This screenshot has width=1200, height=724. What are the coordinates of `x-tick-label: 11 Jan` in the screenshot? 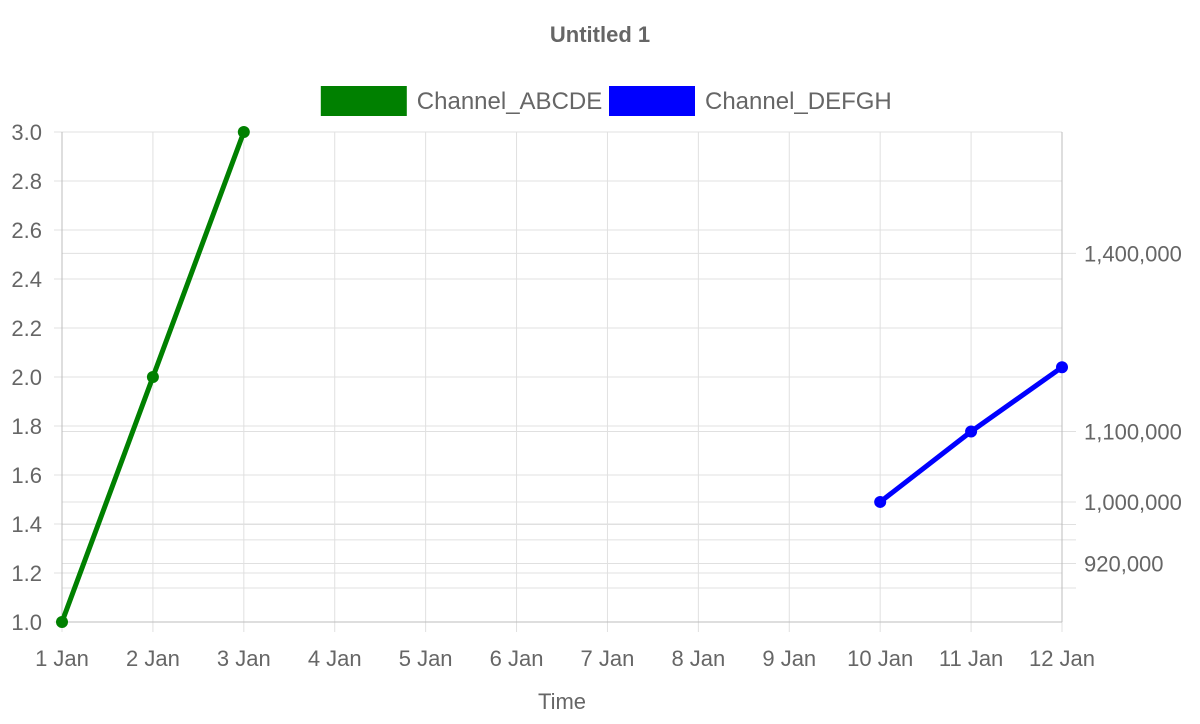 It's located at (971, 658).